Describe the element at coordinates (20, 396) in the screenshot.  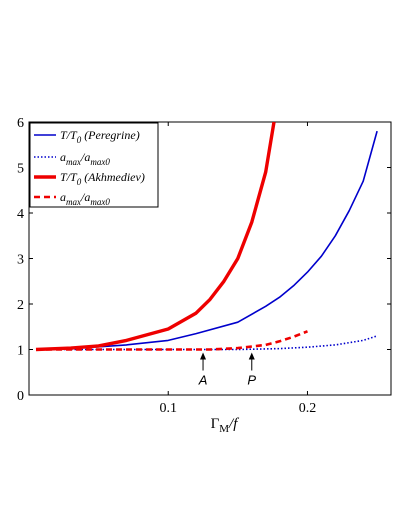
I see `y-tick-label: 0` at that location.